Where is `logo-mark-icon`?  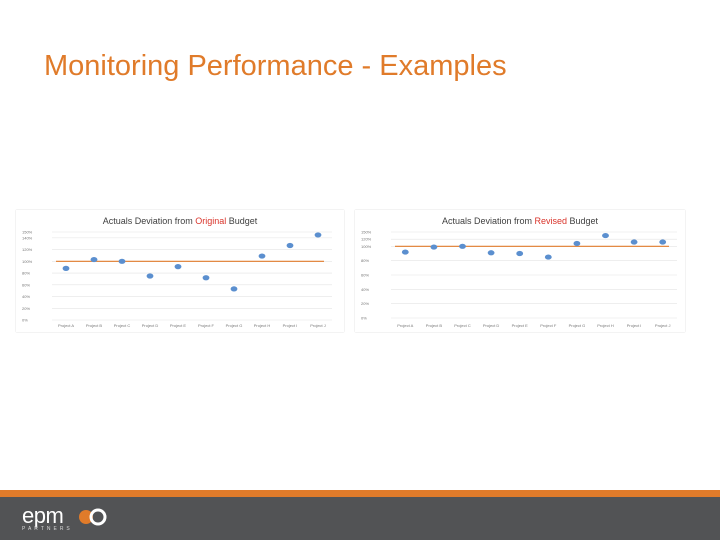 logo-mark-icon is located at coordinates (93, 517).